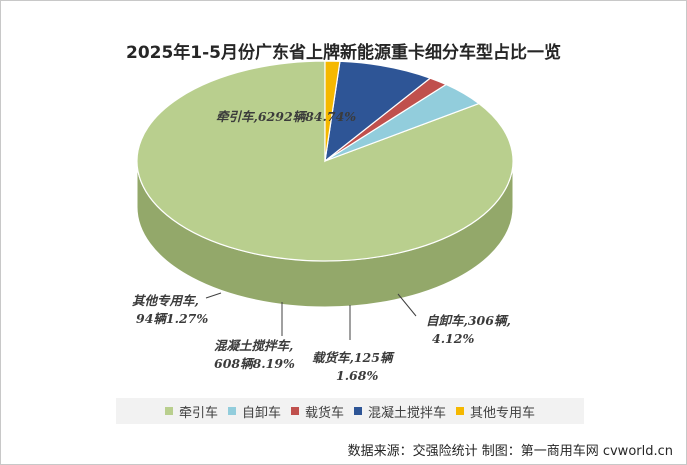 The image size is (687, 465). I want to click on data-label-1: 自卸车,306辆,, so click(468, 320).